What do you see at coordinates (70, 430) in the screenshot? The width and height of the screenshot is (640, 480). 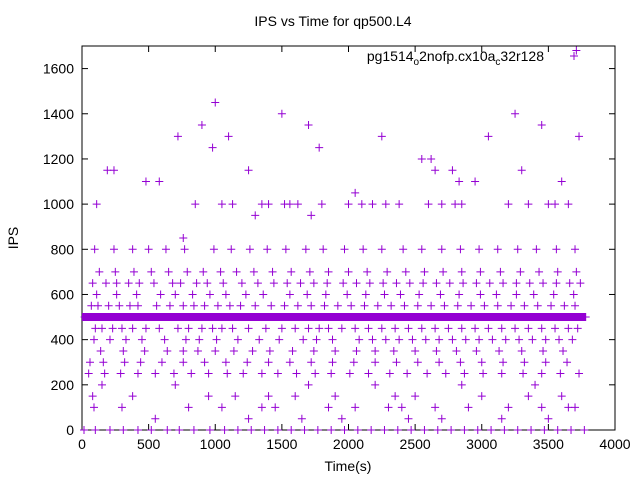 I see `y-tick-label: 0` at bounding box center [70, 430].